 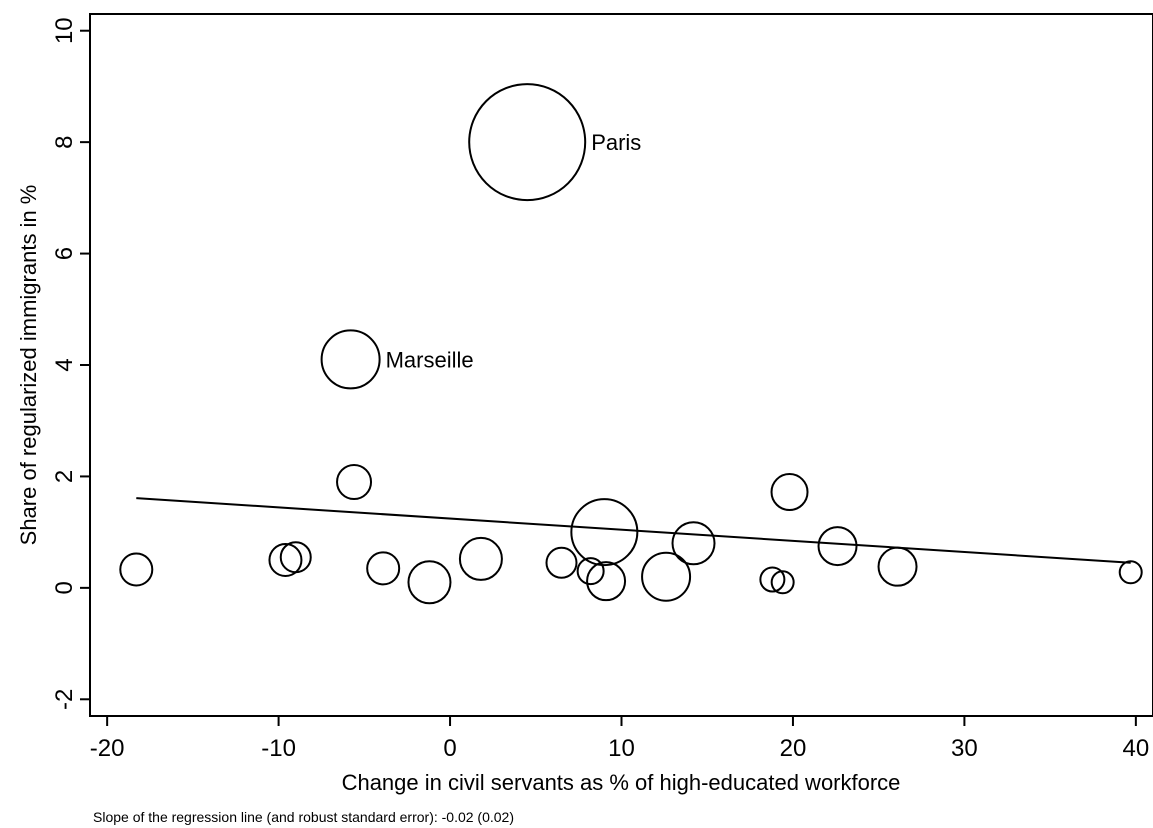 What do you see at coordinates (28, 365) in the screenshot?
I see `y-axis-title: Share of regularized immigrants in %` at bounding box center [28, 365].